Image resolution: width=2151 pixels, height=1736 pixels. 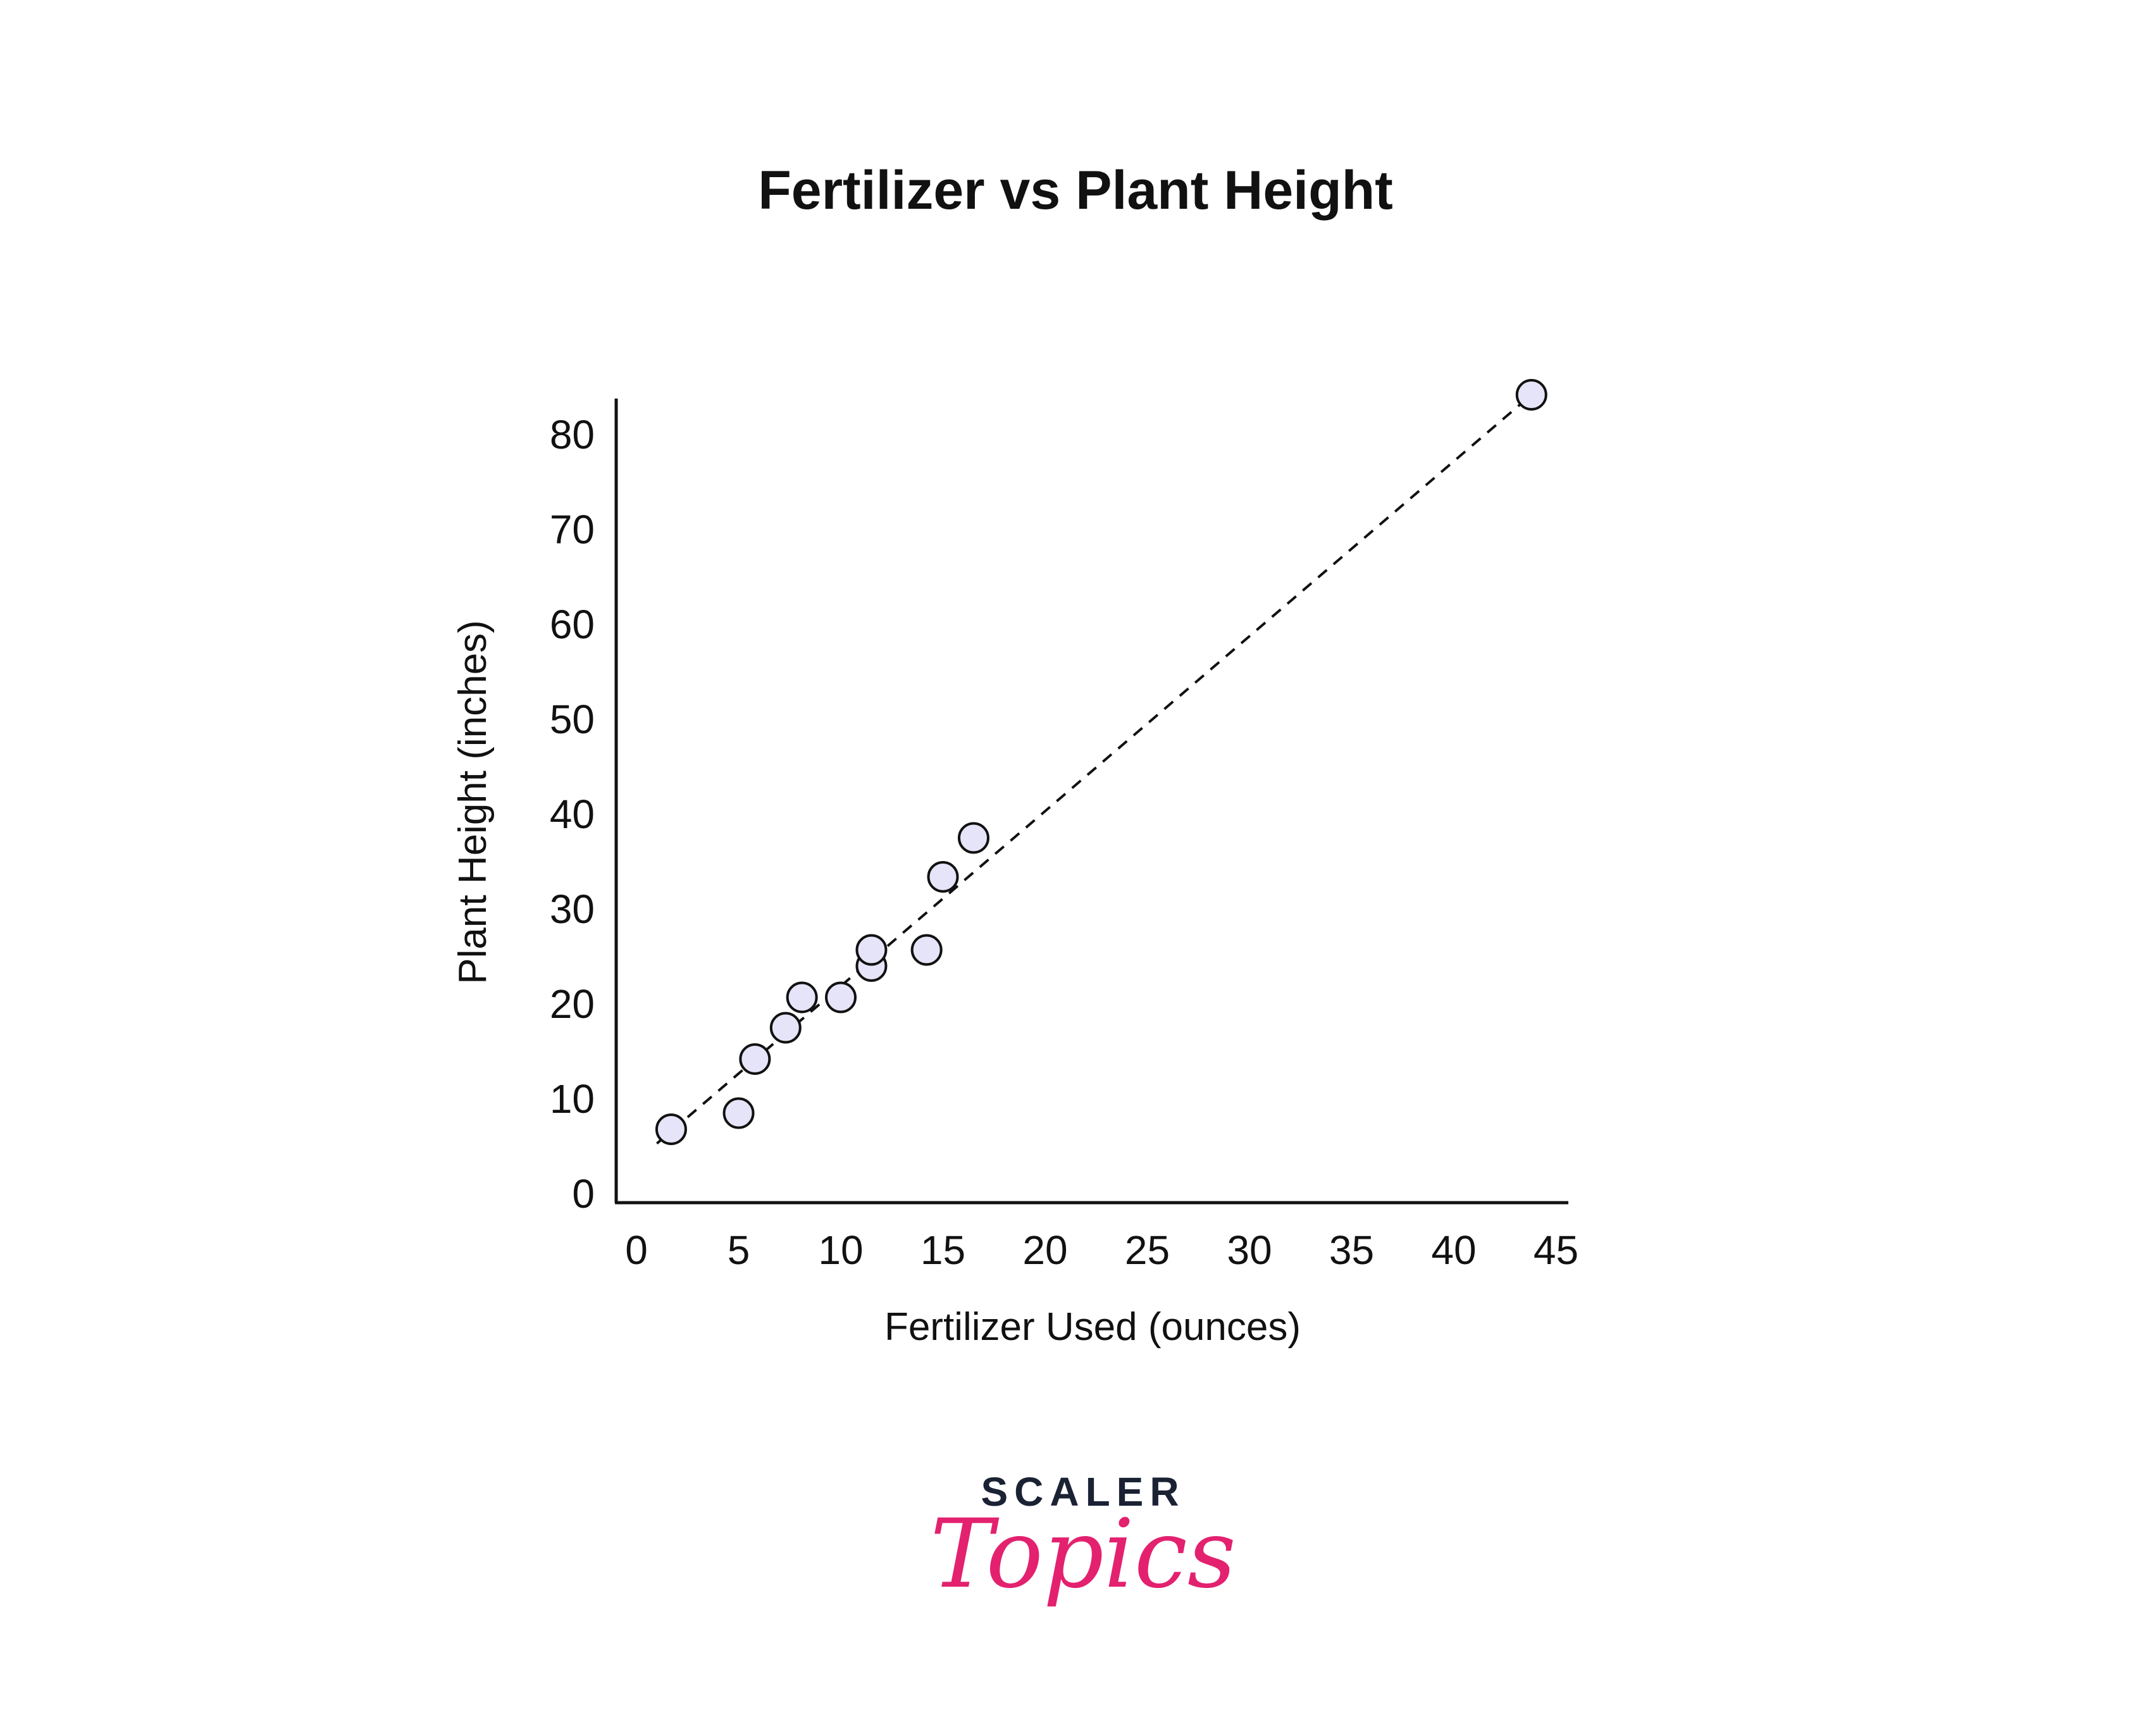 What do you see at coordinates (1352, 1250) in the screenshot?
I see `x-tick-label: 35` at bounding box center [1352, 1250].